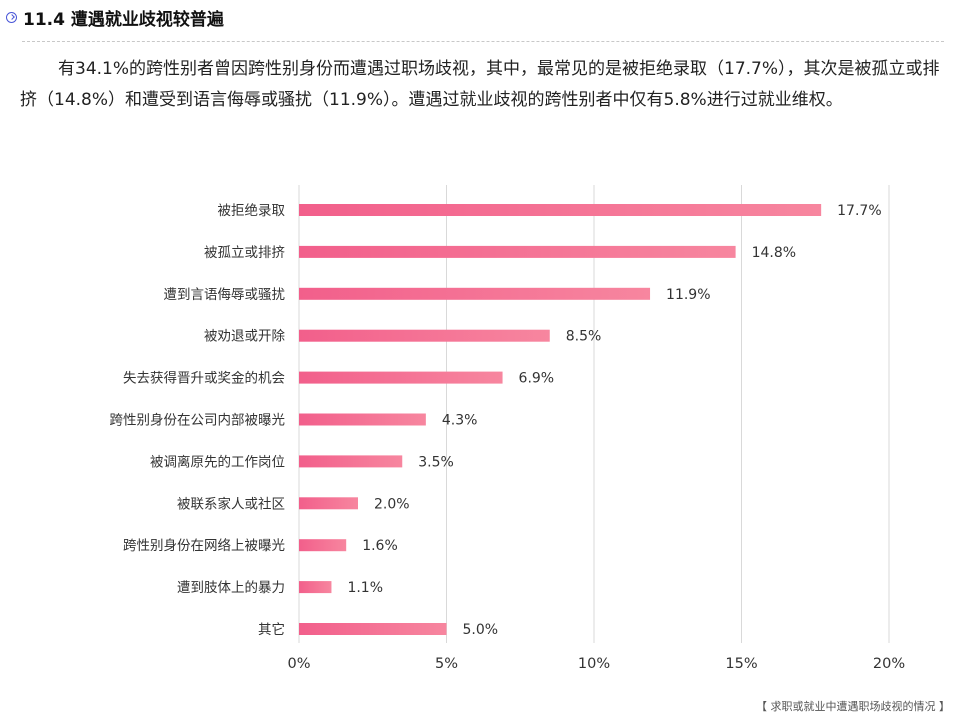 The height and width of the screenshot is (720, 964). Describe the element at coordinates (198, 421) in the screenshot. I see `category-label: 跨性别身份在公司内部被曝光` at that location.